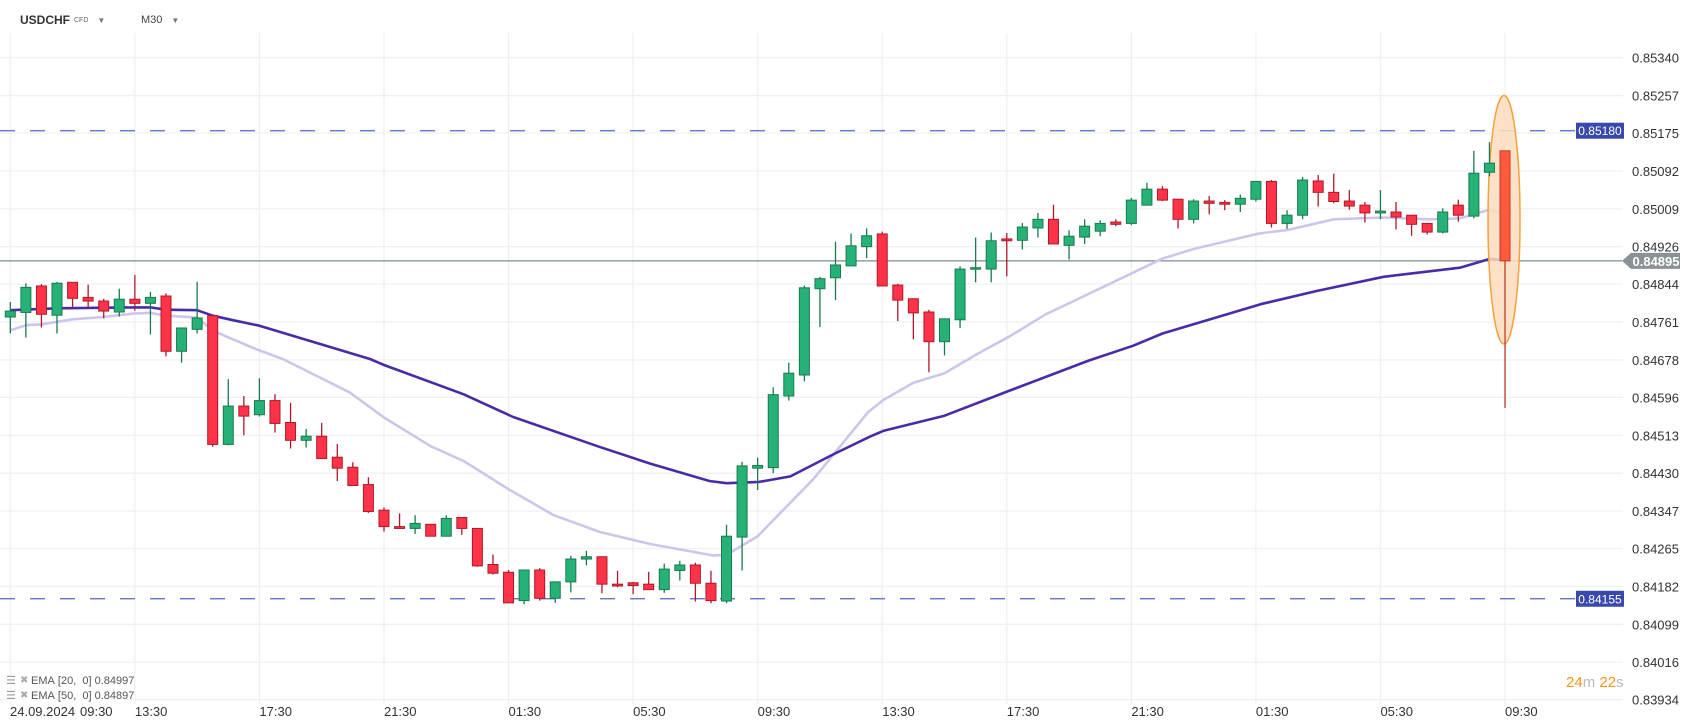 This screenshot has width=1691, height=727. I want to click on indicator-value: 0.84897, so click(114, 695).